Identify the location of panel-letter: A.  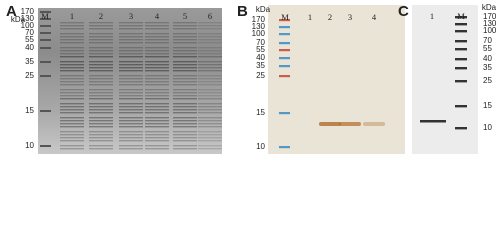
(11, 11).